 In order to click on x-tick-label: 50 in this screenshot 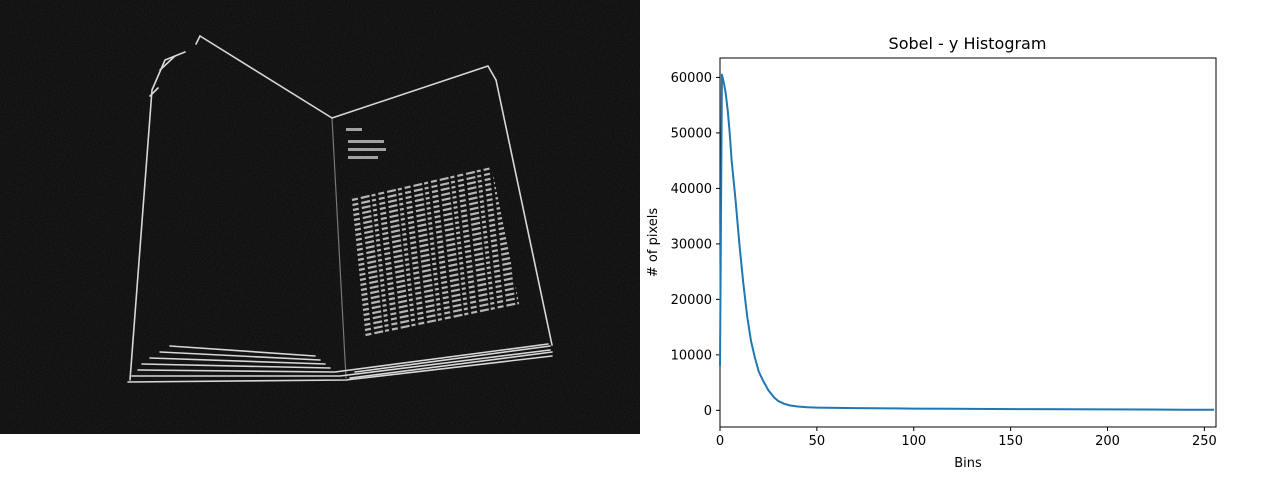, I will do `click(817, 441)`.